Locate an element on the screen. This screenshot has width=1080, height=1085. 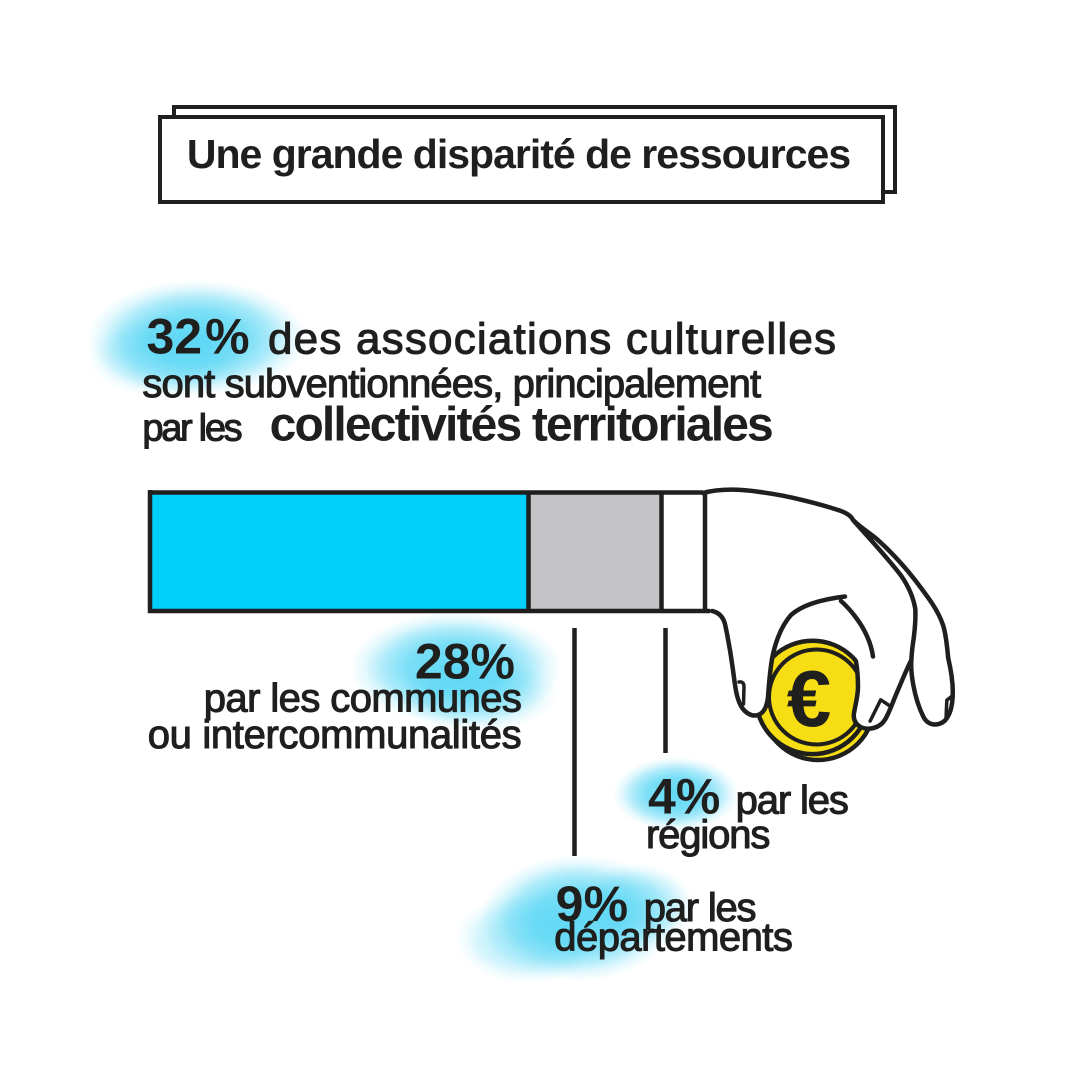
svg-text: ou intercommunalités is located at coordinates (335, 735).